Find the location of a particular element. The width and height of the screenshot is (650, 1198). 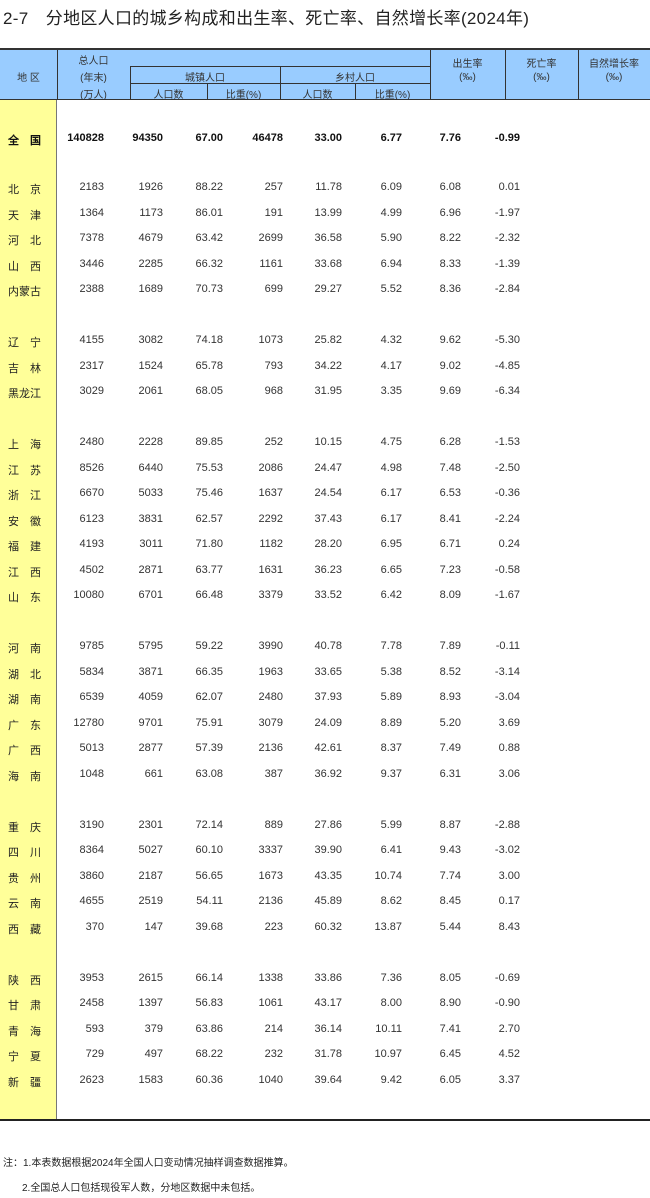

table-row: 云 南 4655 2519 54.11 2136 45.89 8.62 8.45 0.17 is located at coordinates (325, 904).